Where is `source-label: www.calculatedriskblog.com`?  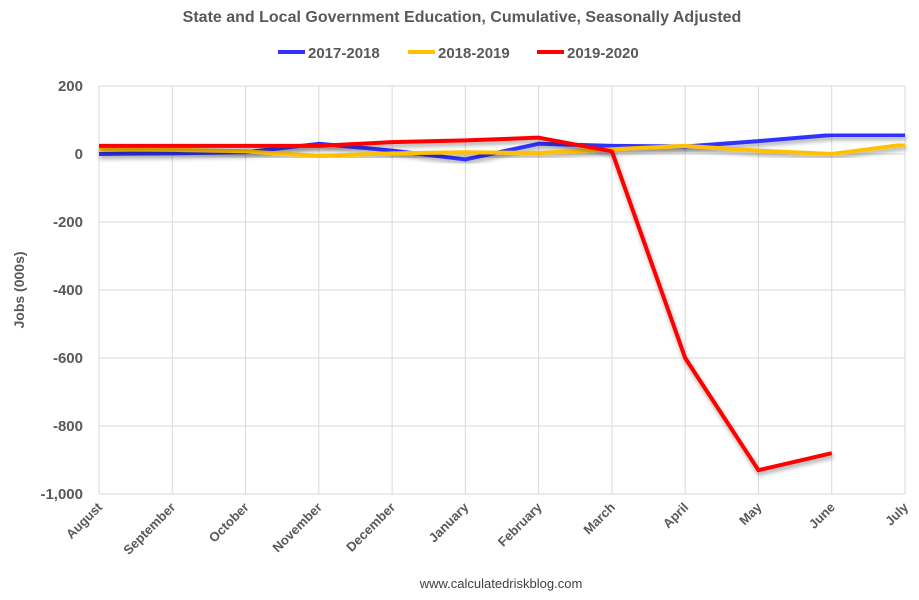 source-label: www.calculatedriskblog.com is located at coordinates (501, 583).